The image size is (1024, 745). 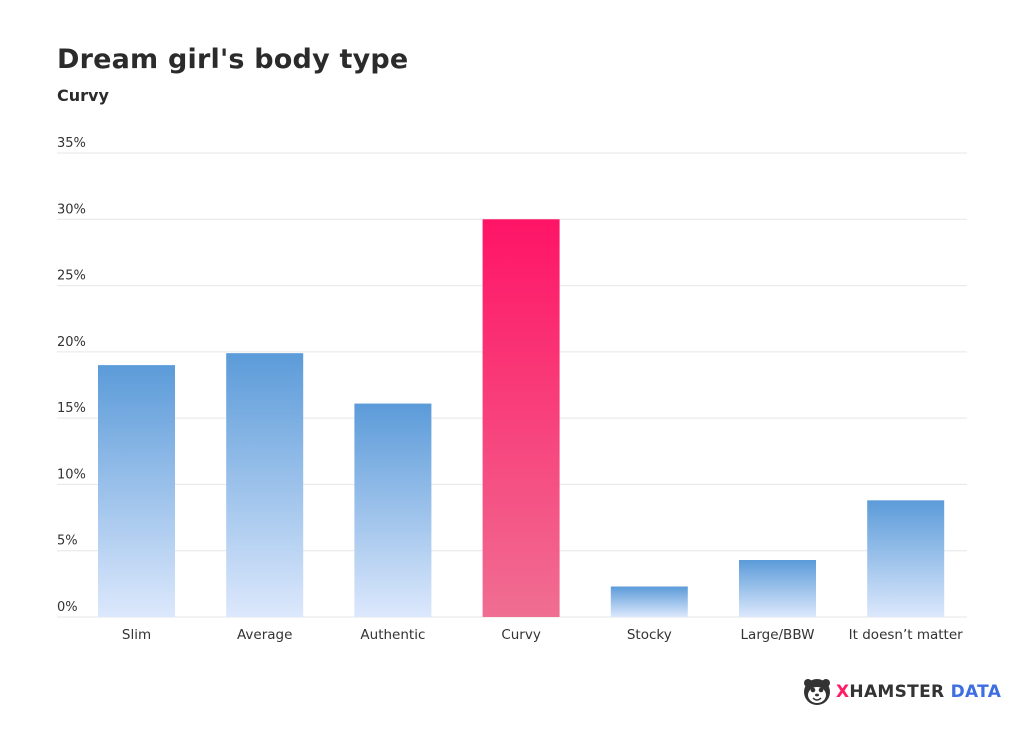 I want to click on x-tick-label: Curvy, so click(x=521, y=635).